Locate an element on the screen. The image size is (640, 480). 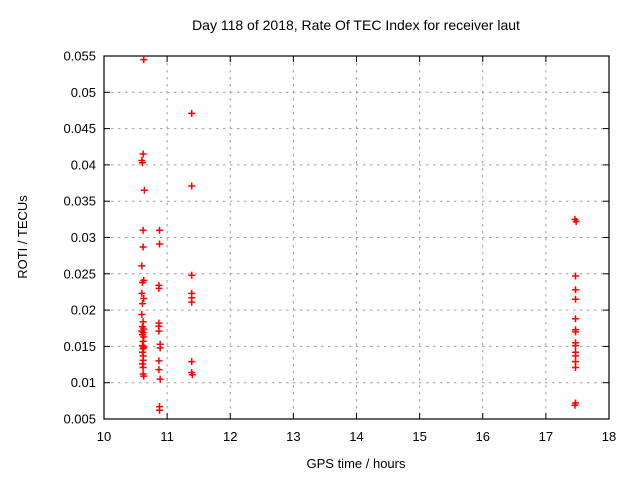
x-tick-label: 12 is located at coordinates (230, 436).